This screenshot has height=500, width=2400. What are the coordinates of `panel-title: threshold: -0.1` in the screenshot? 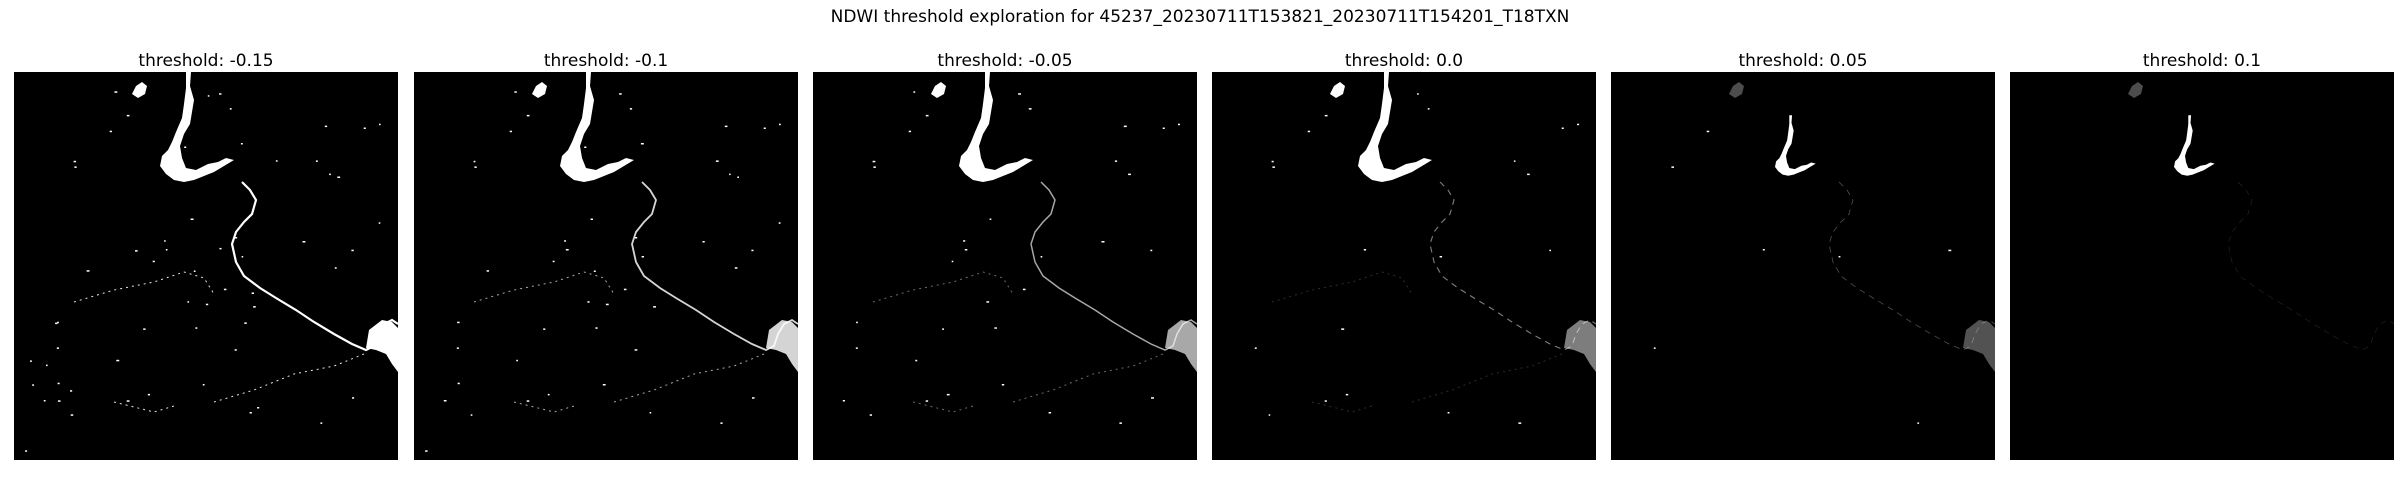 It's located at (606, 61).